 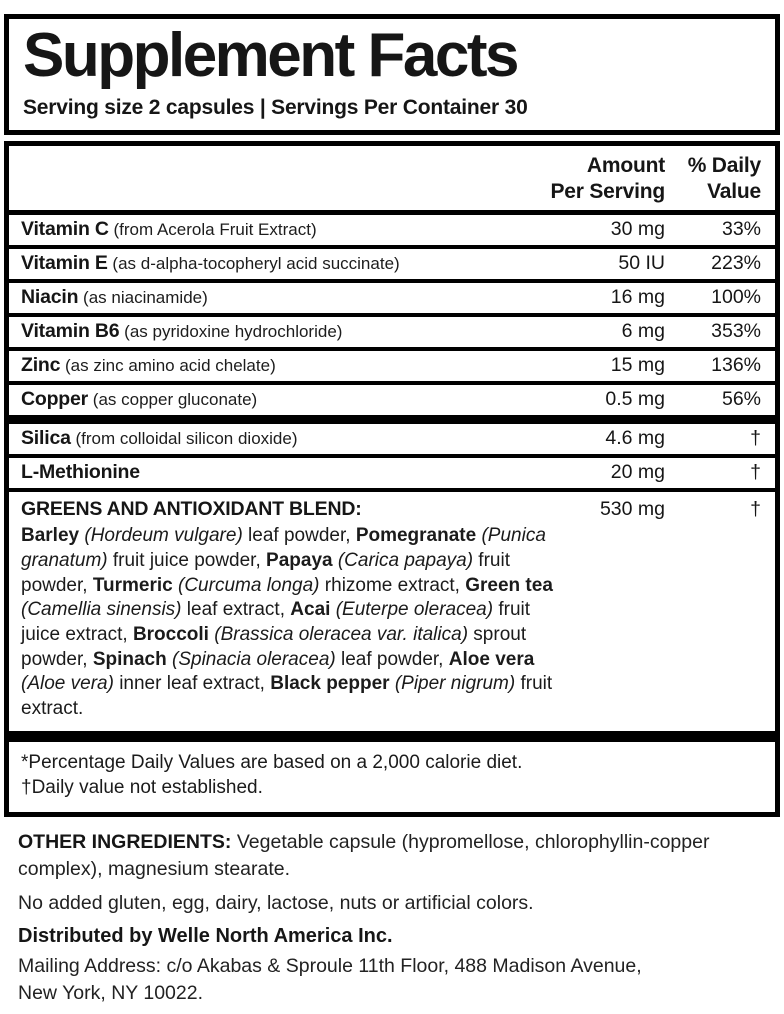 I want to click on blend-text: fruit extract., so click(x=287, y=696).